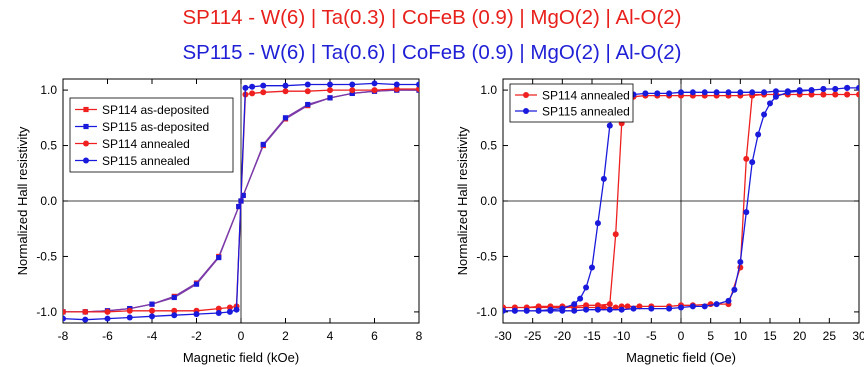 The image size is (864, 367). I want to click on x-tick-label: 5, so click(710, 336).